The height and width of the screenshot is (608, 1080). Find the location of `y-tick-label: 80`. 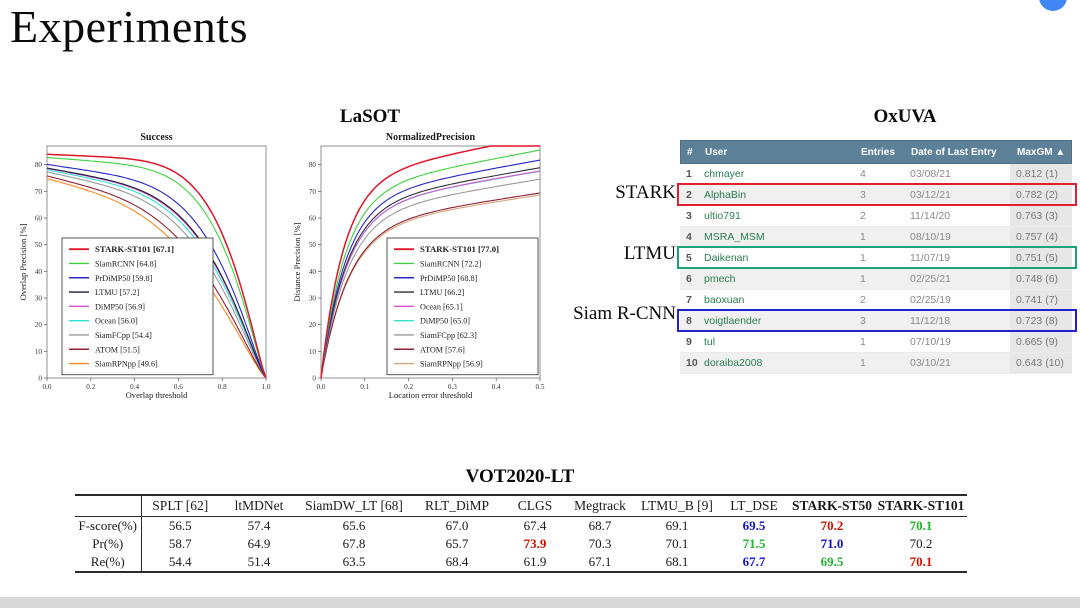

y-tick-label: 80 is located at coordinates (39, 165).